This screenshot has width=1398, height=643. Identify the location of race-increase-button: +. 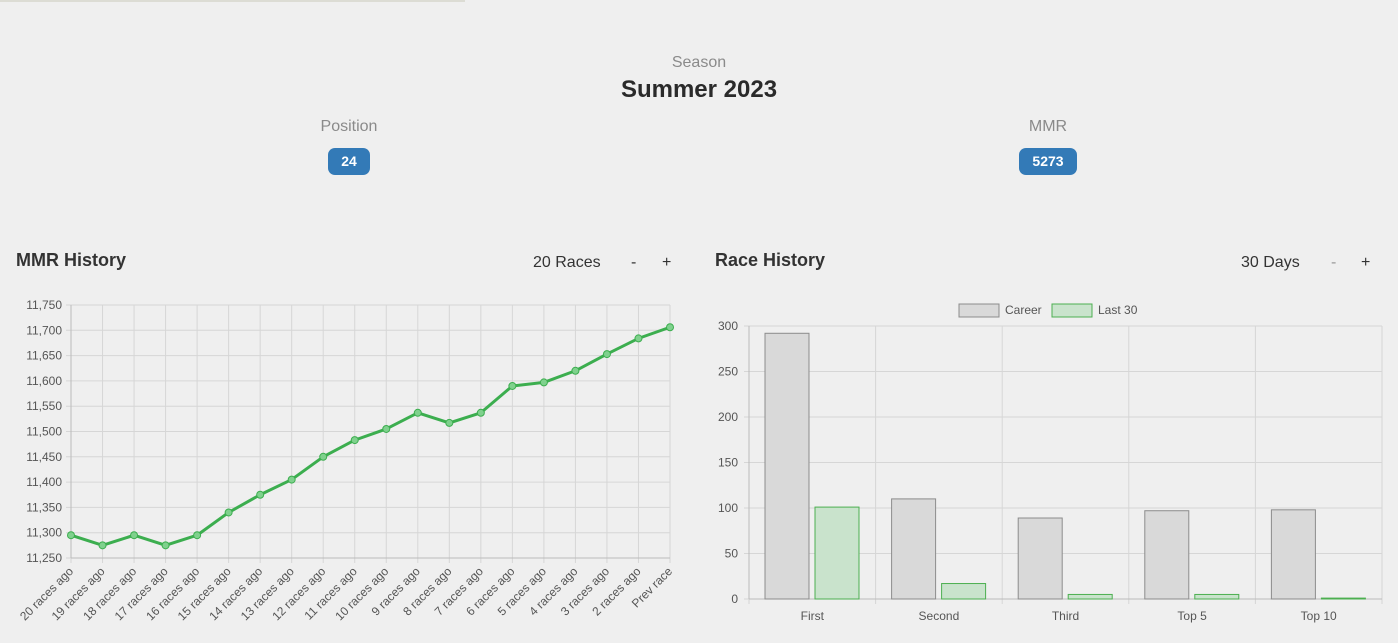
(1366, 262).